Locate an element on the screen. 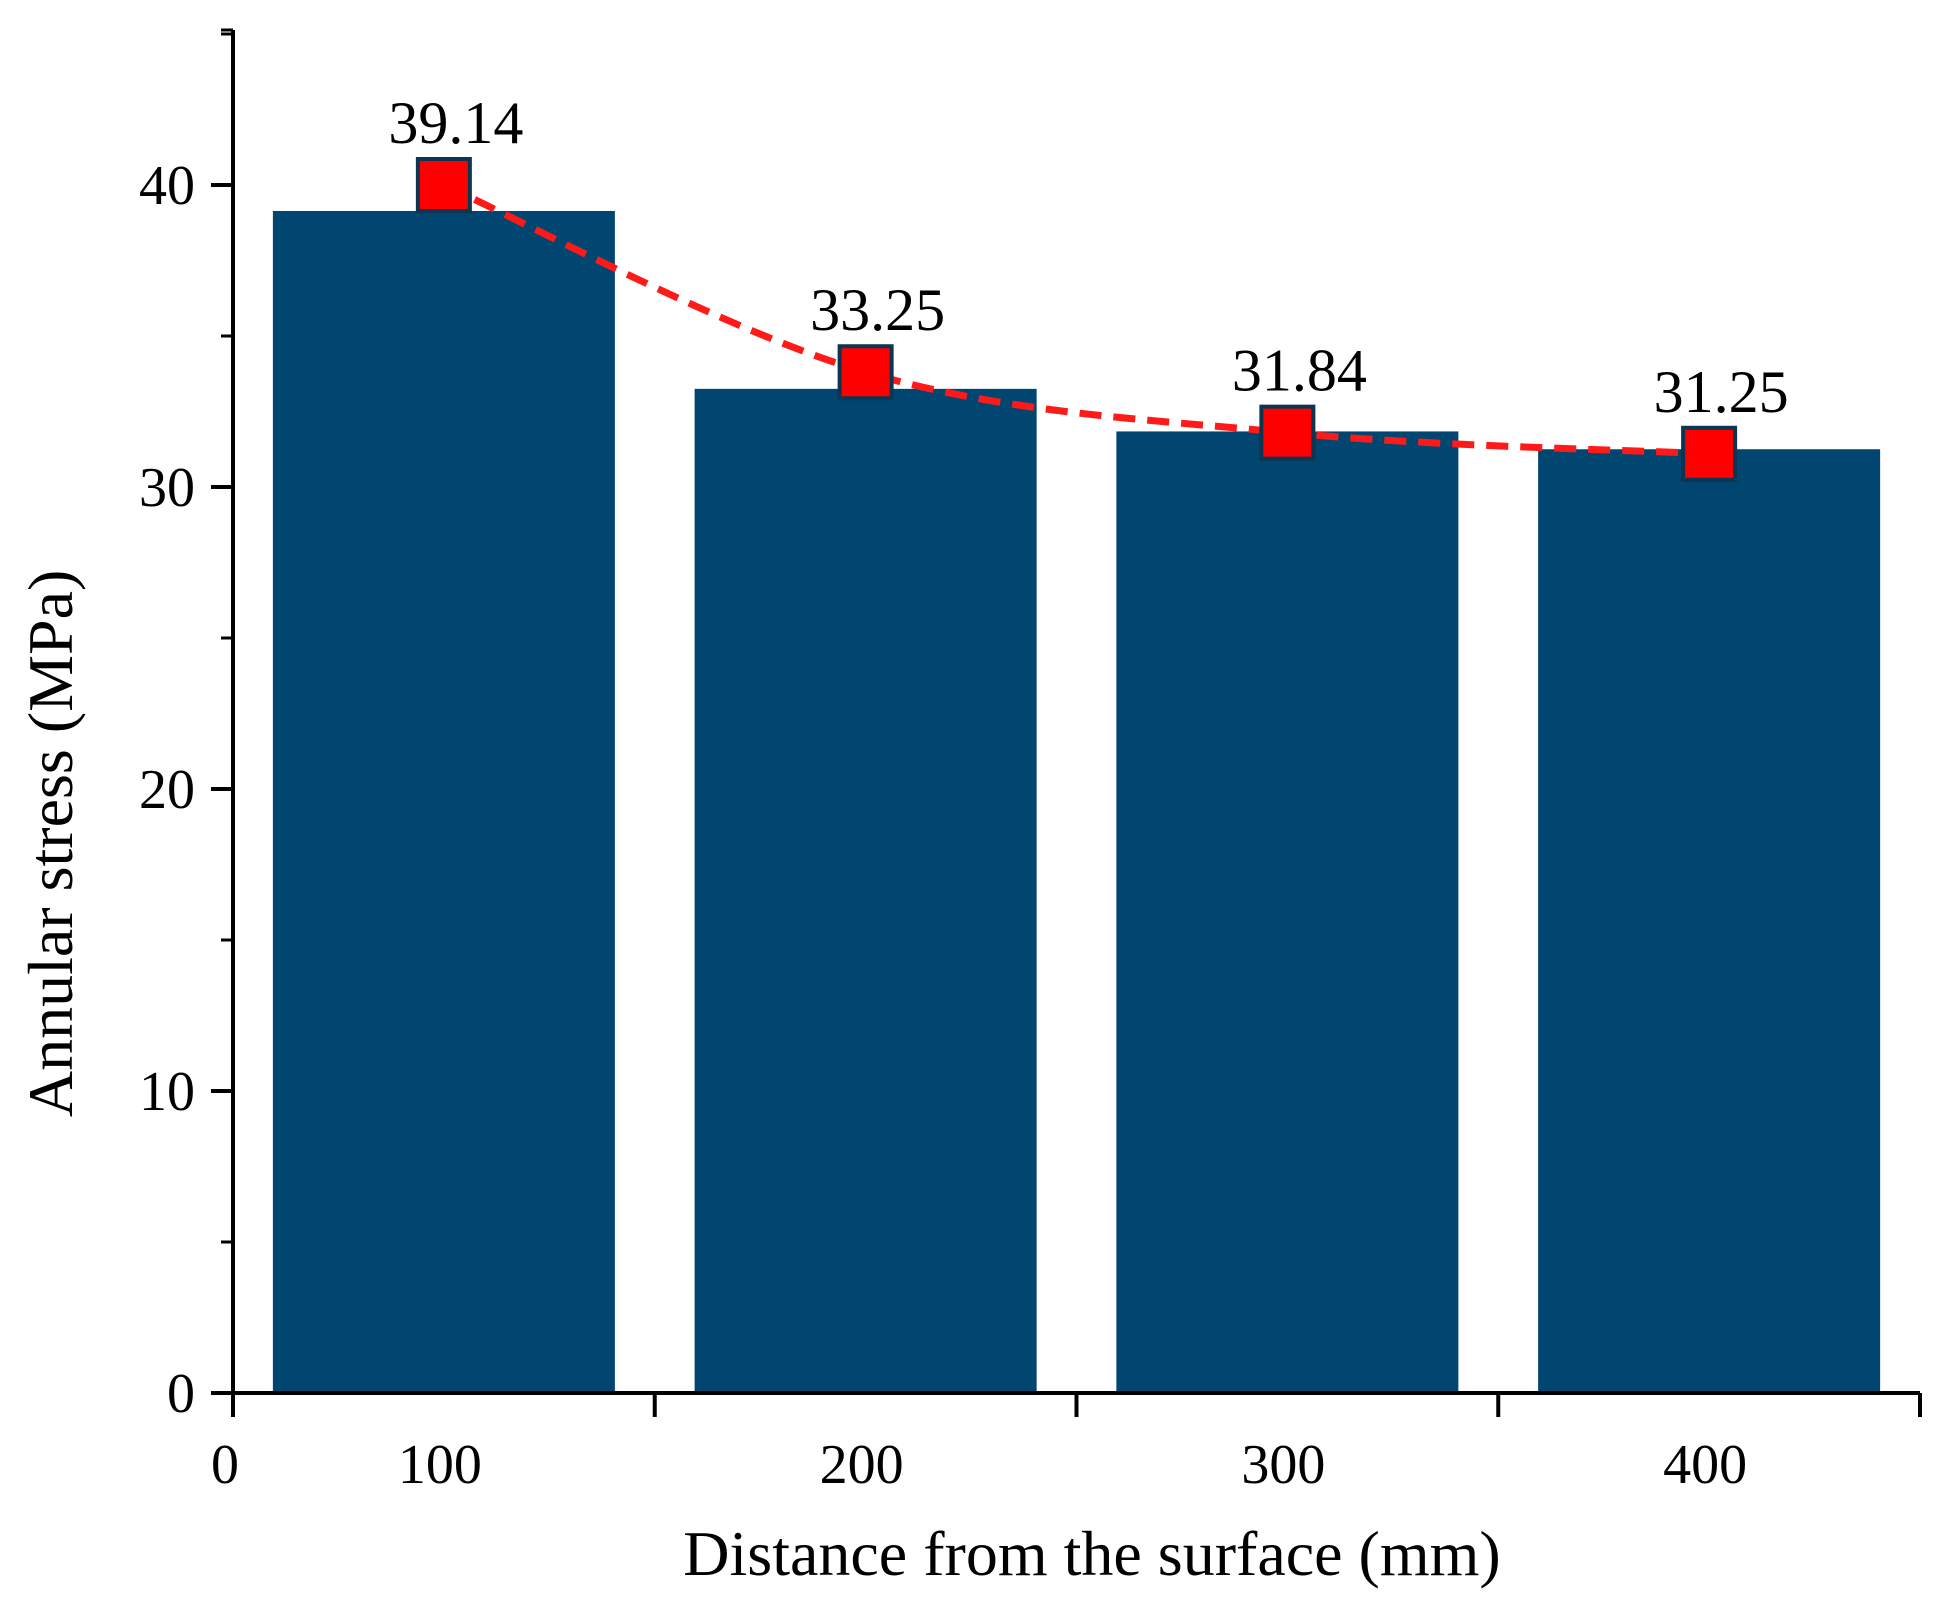 Image resolution: width=1936 pixels, height=1601 pixels. y-tick-label: 40 is located at coordinates (167, 186).